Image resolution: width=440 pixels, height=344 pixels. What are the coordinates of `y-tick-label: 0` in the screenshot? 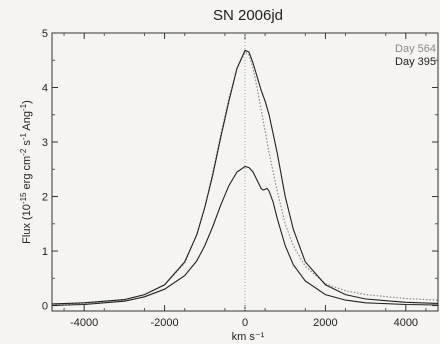 It's located at (45, 307).